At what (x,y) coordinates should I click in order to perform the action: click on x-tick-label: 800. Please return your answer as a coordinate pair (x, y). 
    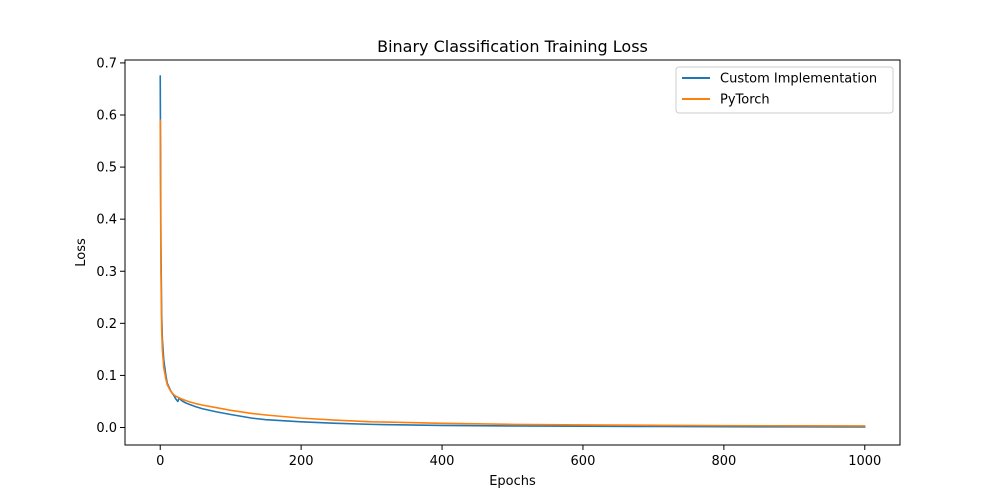
    Looking at the image, I should click on (723, 461).